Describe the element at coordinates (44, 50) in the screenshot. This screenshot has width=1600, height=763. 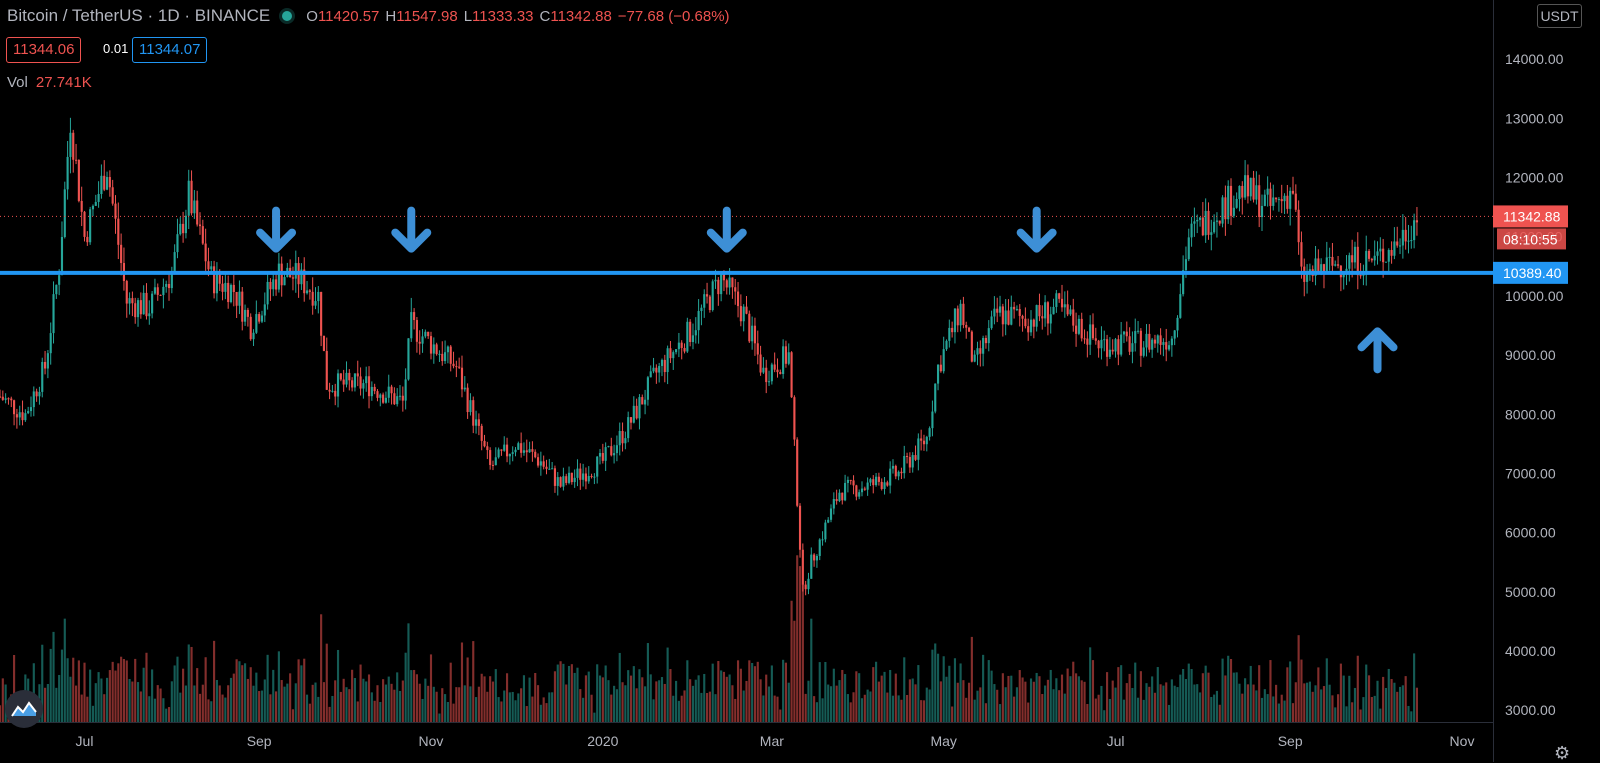
I see `sell-button: 11344.06` at that location.